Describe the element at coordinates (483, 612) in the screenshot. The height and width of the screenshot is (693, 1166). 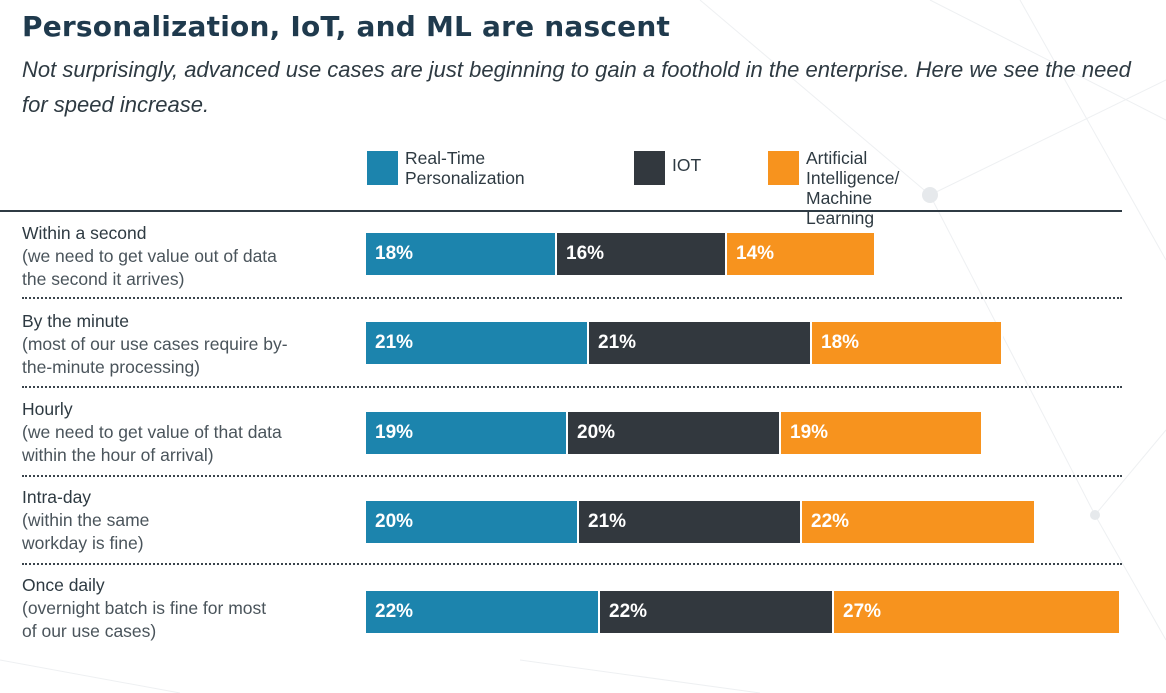
I see `bar-segment-real-time-personalization: 22%` at that location.